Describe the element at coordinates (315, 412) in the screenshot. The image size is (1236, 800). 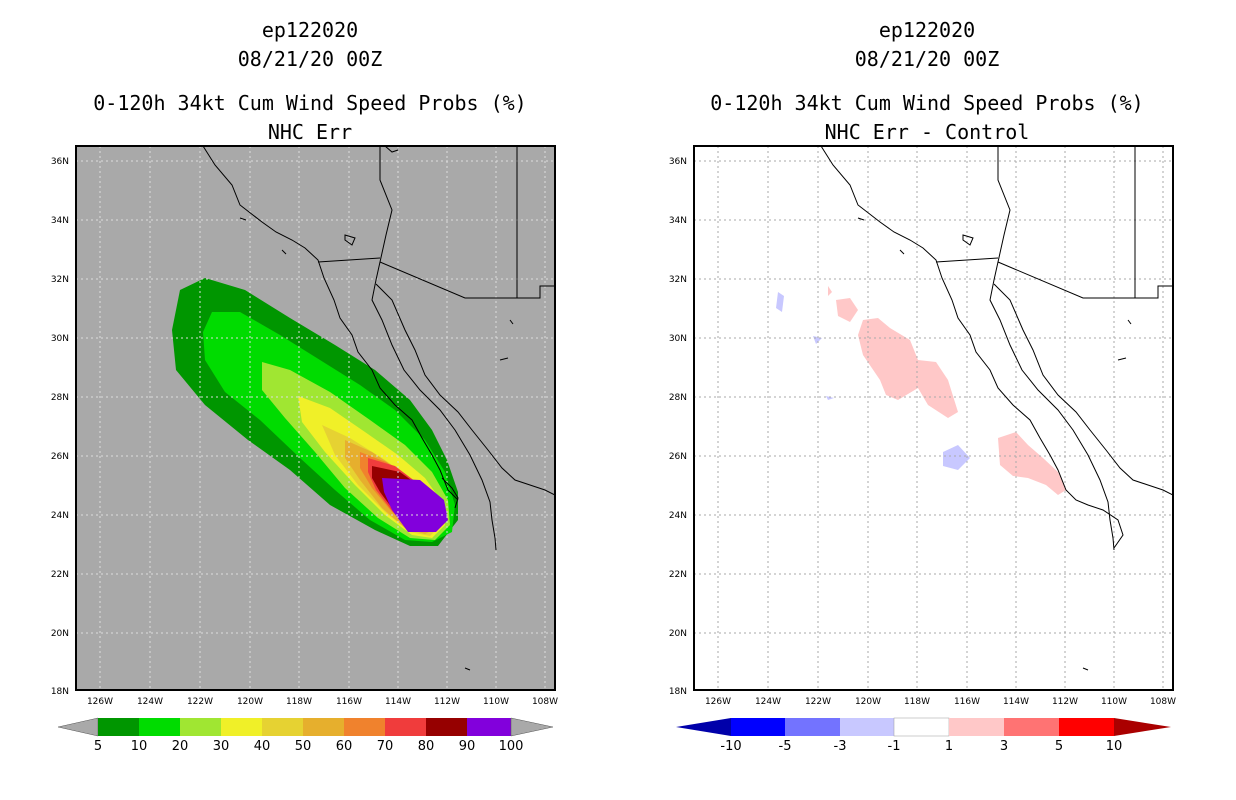
I see `left-probability-contours` at that location.